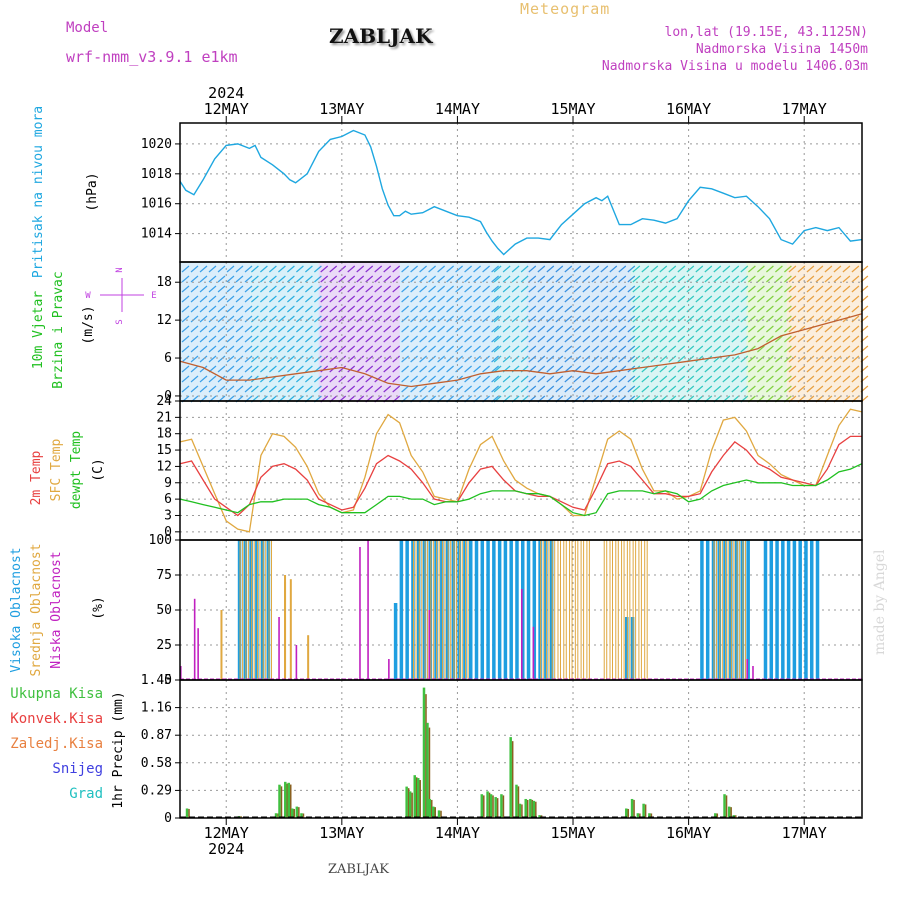 This screenshot has height=900, width=900. I want to click on precip-legend-2: Zaledj.Kisa, so click(56, 744).